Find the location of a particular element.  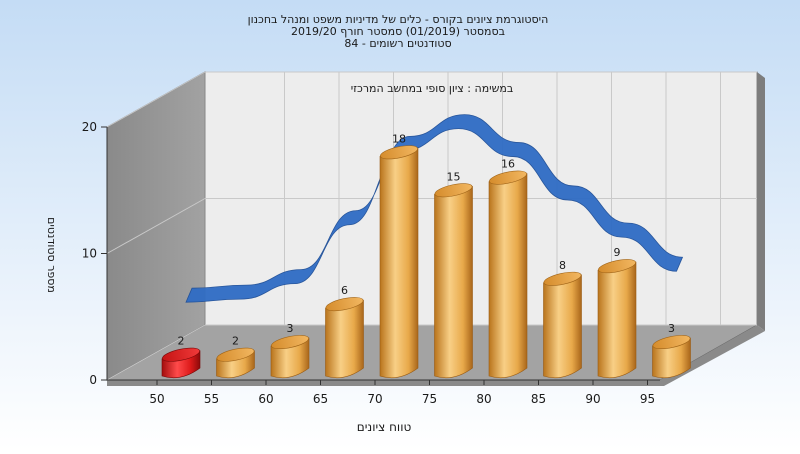

data-label-60: 3 is located at coordinates (290, 328).